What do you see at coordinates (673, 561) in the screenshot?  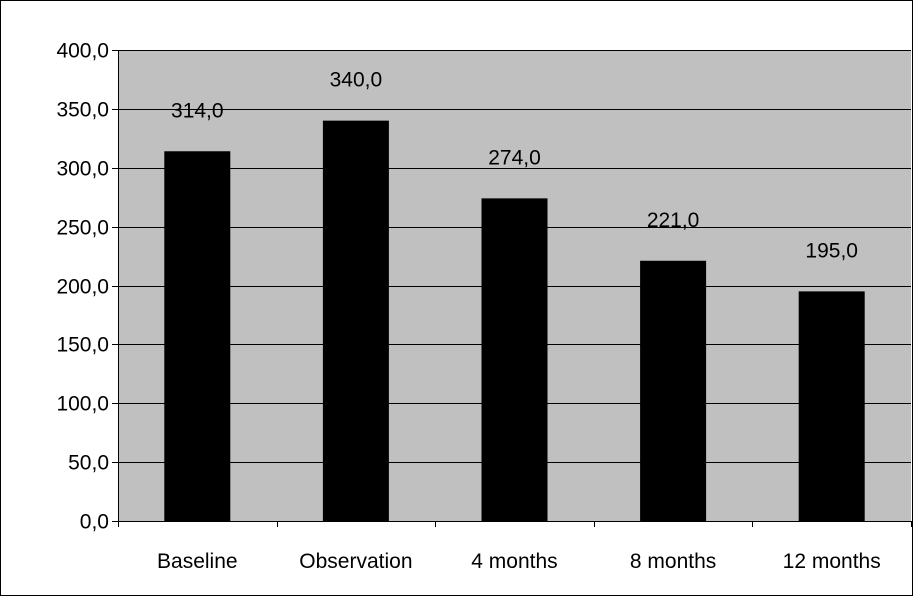 I see `x-category-label: 8 months` at bounding box center [673, 561].